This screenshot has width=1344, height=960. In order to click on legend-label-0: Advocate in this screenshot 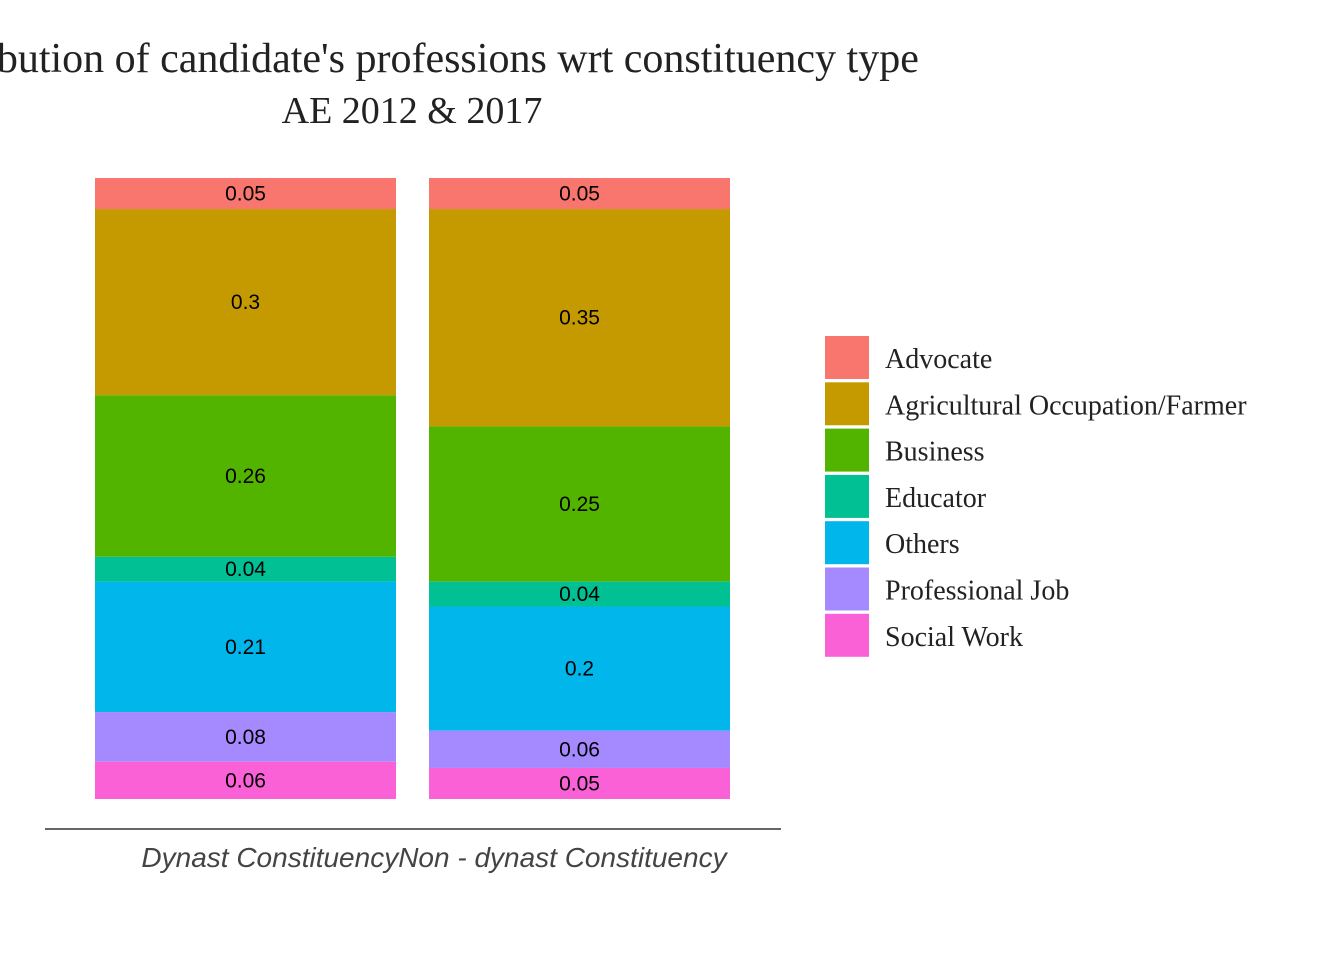, I will do `click(938, 359)`.